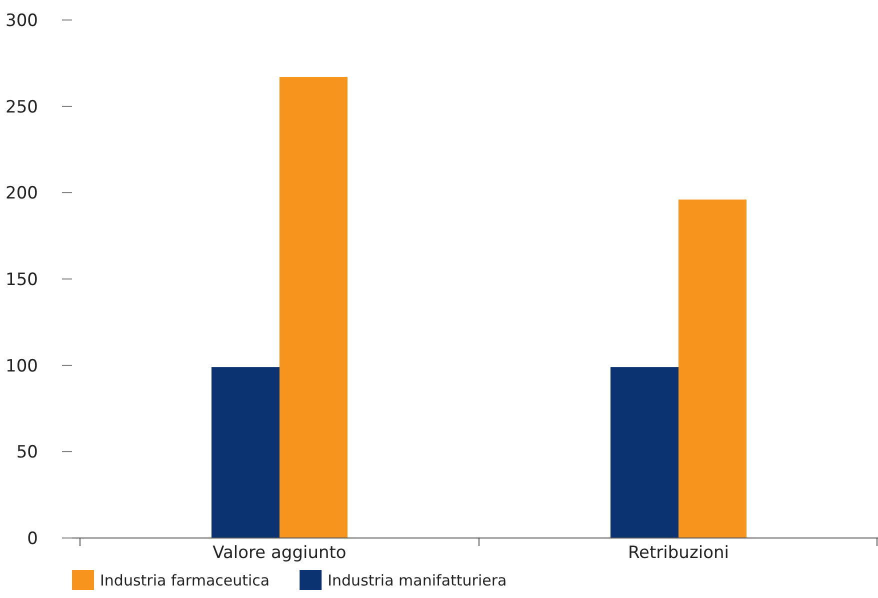 This screenshot has height=598, width=878. Describe the element at coordinates (678, 553) in the screenshot. I see `x-tick-label: Retribuzioni` at that location.